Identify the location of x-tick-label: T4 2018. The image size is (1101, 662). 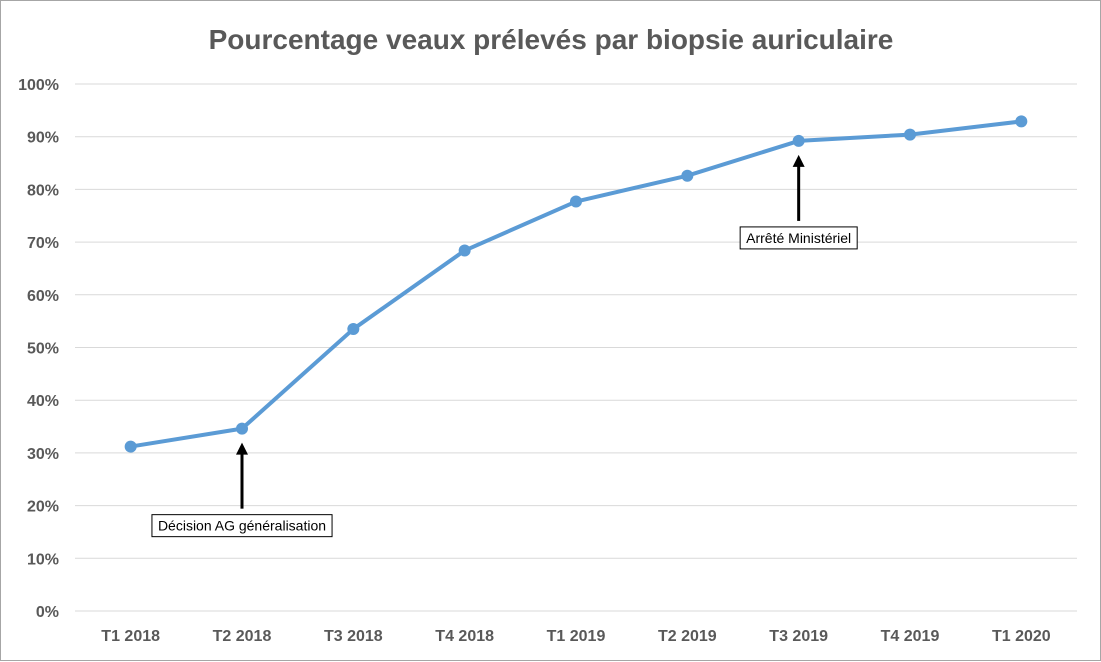
(464, 636).